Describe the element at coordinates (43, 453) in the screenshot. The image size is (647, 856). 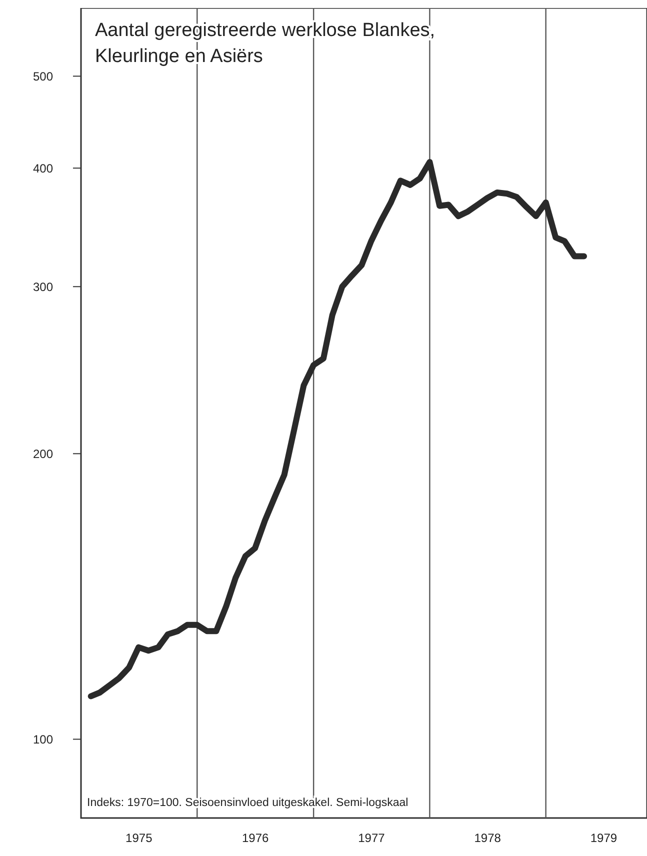
I see `y-tick-label: 200` at that location.